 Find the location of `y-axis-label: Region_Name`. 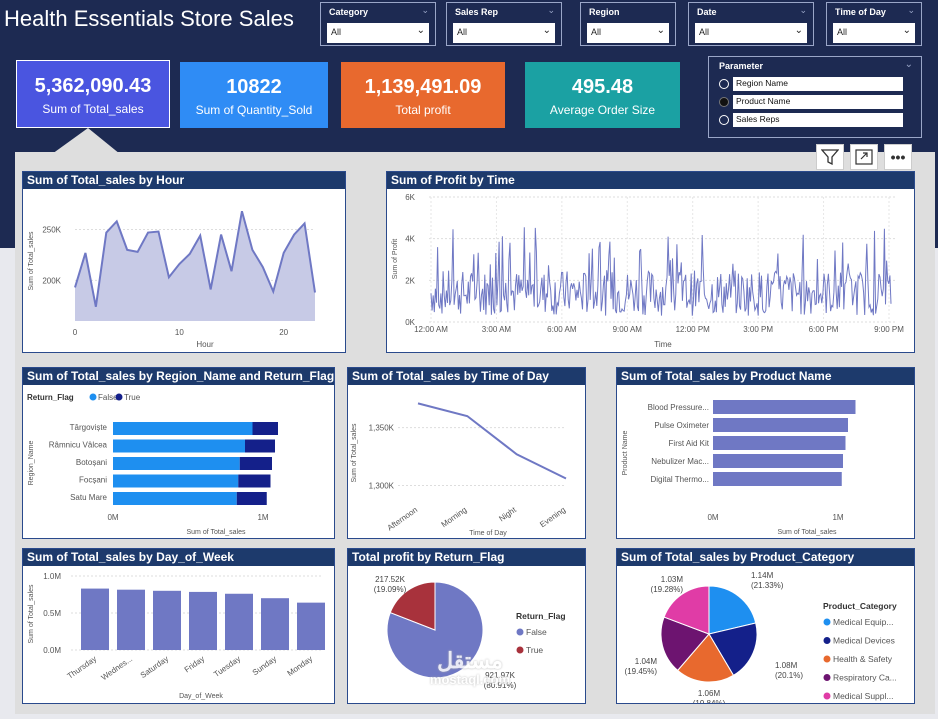

y-axis-label: Region_Name is located at coordinates (31, 463).